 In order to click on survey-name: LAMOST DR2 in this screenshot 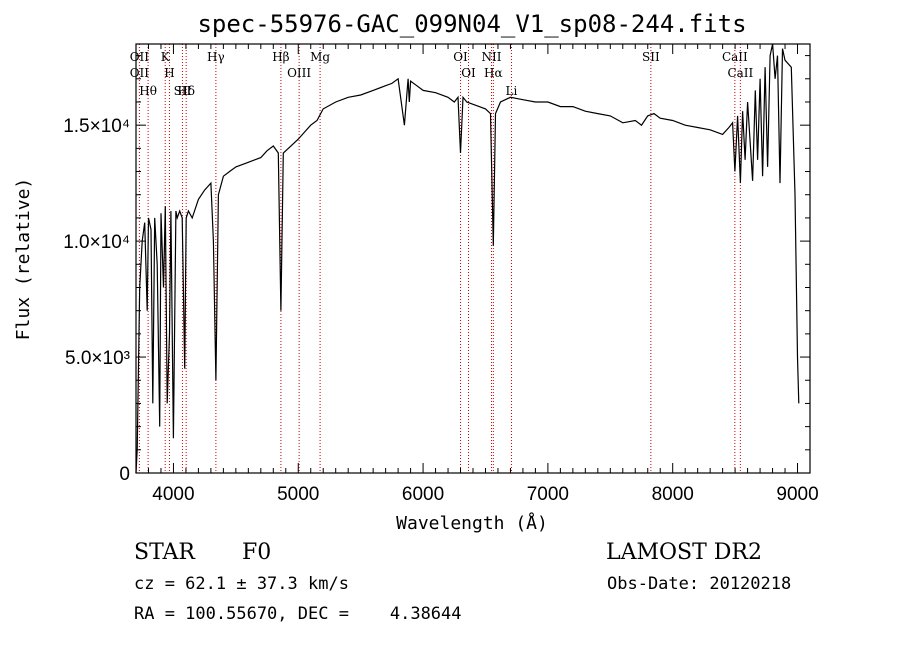, I will do `click(684, 552)`.